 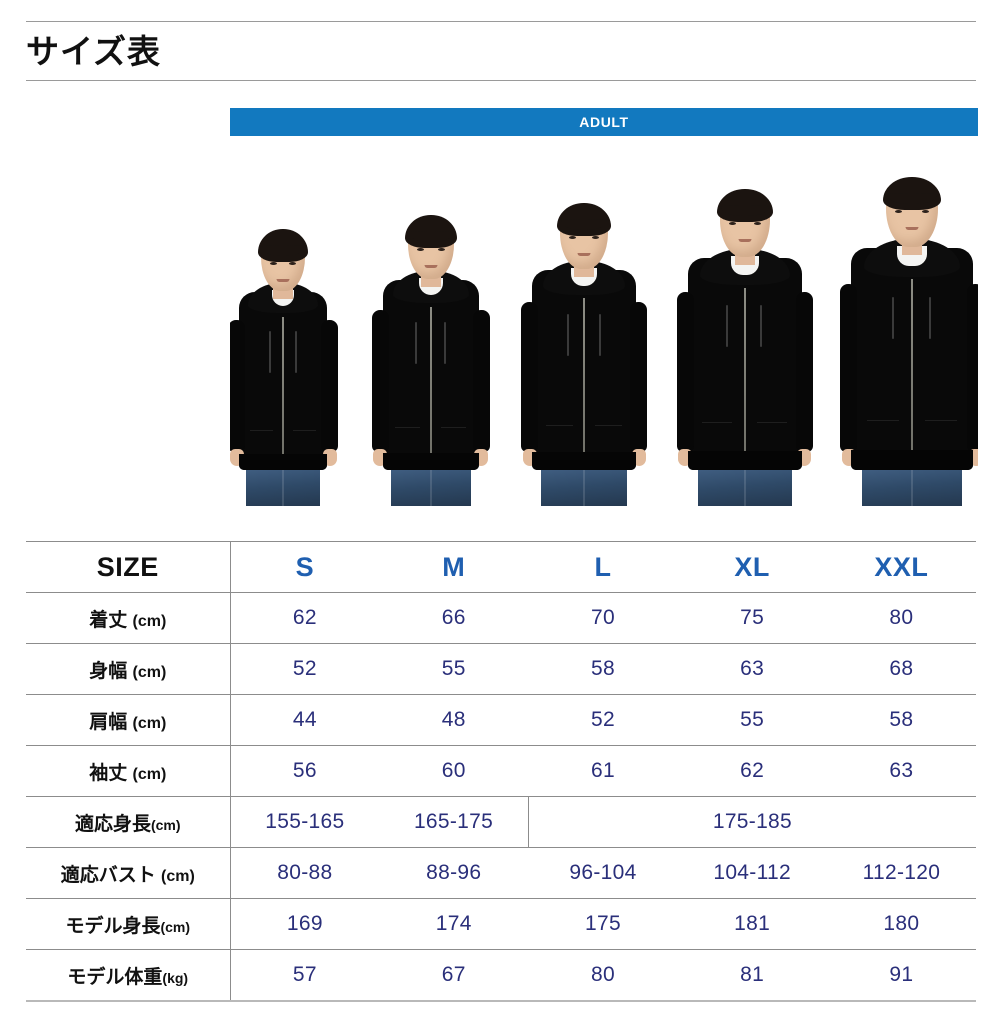 What do you see at coordinates (501, 80) in the screenshot?
I see `title-rule-bottom` at bounding box center [501, 80].